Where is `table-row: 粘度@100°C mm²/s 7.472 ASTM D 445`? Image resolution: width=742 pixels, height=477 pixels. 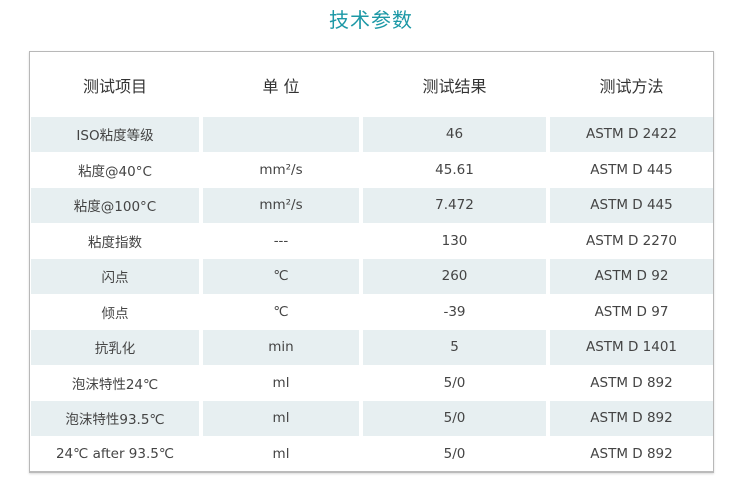 table-row: 粘度@100°C mm²/s 7.472 ASTM D 445 is located at coordinates (372, 205).